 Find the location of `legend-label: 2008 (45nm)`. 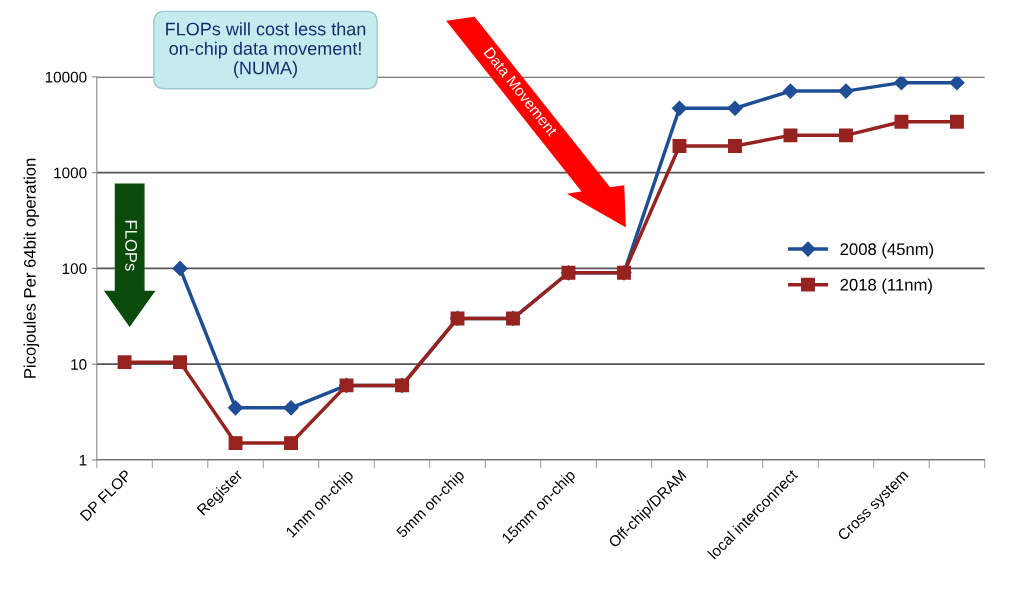

legend-label: 2008 (45nm) is located at coordinates (887, 250).